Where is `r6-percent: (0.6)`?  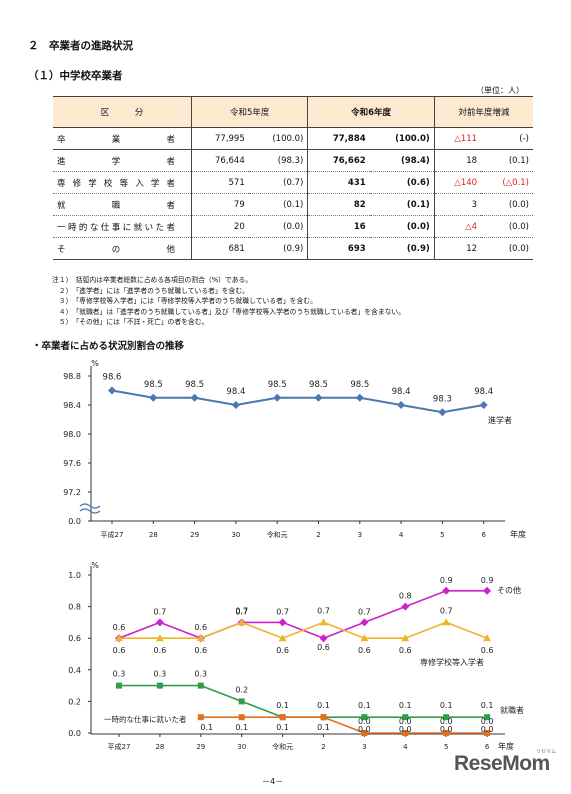
r6-percent: (0.6) is located at coordinates (402, 182).